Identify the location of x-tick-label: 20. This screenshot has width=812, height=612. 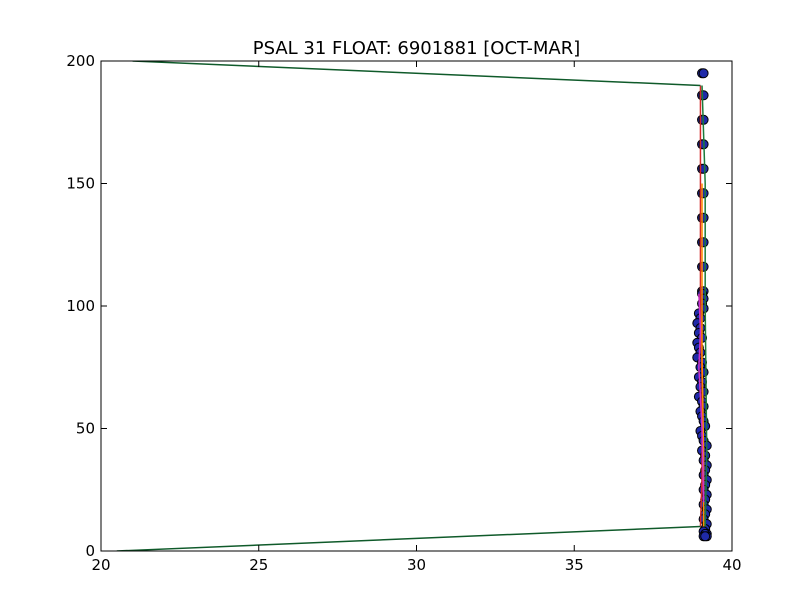
(100, 565).